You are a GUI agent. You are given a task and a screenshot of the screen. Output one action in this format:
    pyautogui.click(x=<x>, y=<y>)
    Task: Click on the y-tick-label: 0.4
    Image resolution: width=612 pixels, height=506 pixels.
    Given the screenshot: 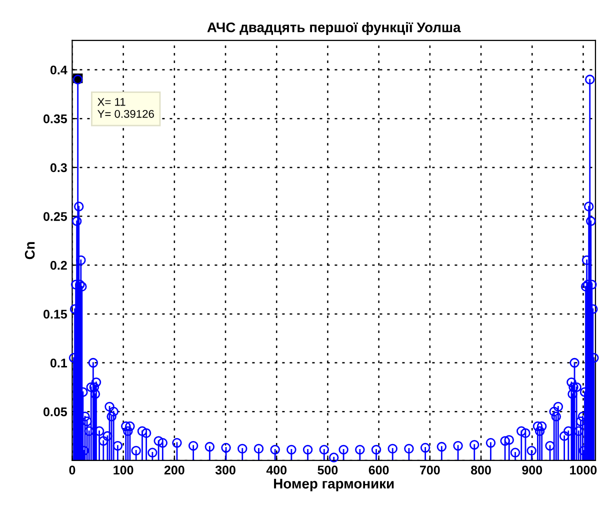 What is the action you would take?
    pyautogui.click(x=59, y=70)
    